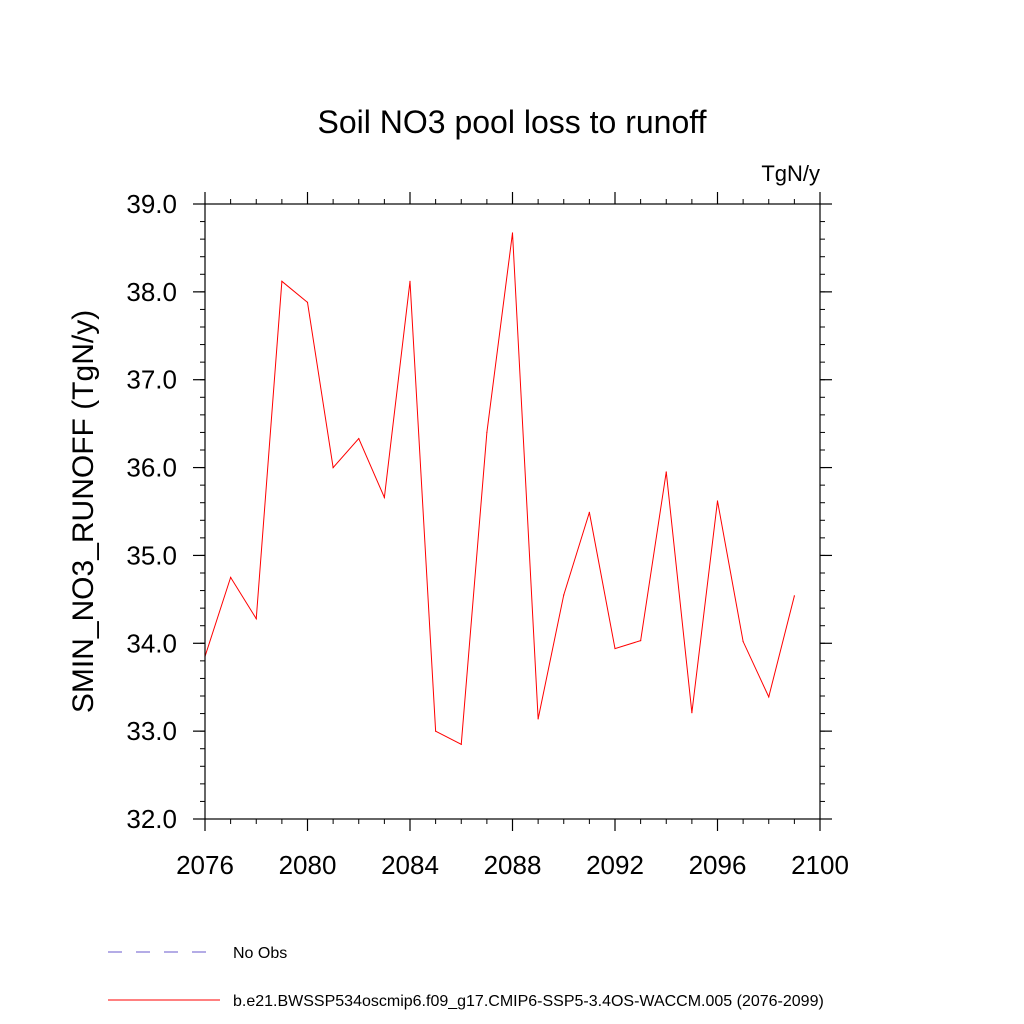 This screenshot has height=1024, width=1024. What do you see at coordinates (151, 380) in the screenshot?
I see `y-tick-label: 37.0` at bounding box center [151, 380].